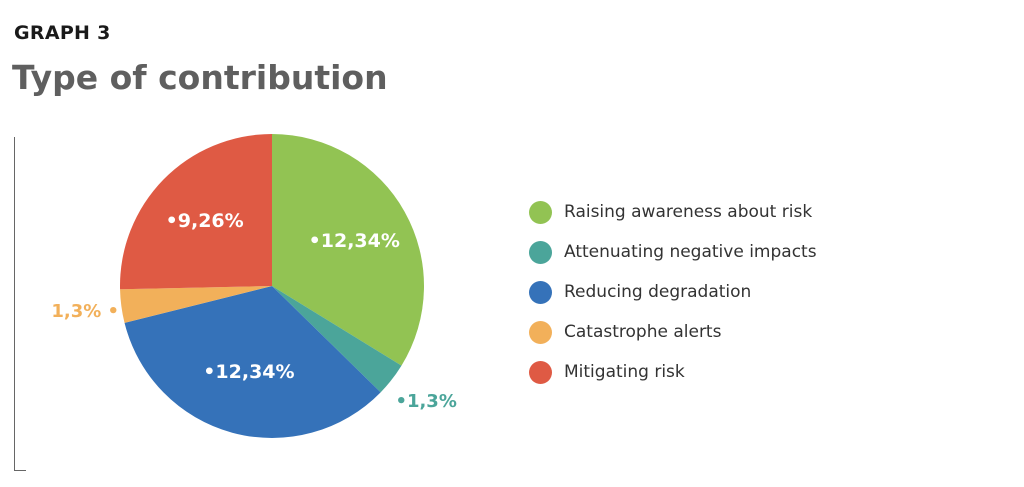  What do you see at coordinates (20, 470) in the screenshot?
I see `frame-bottom-tick` at bounding box center [20, 470].